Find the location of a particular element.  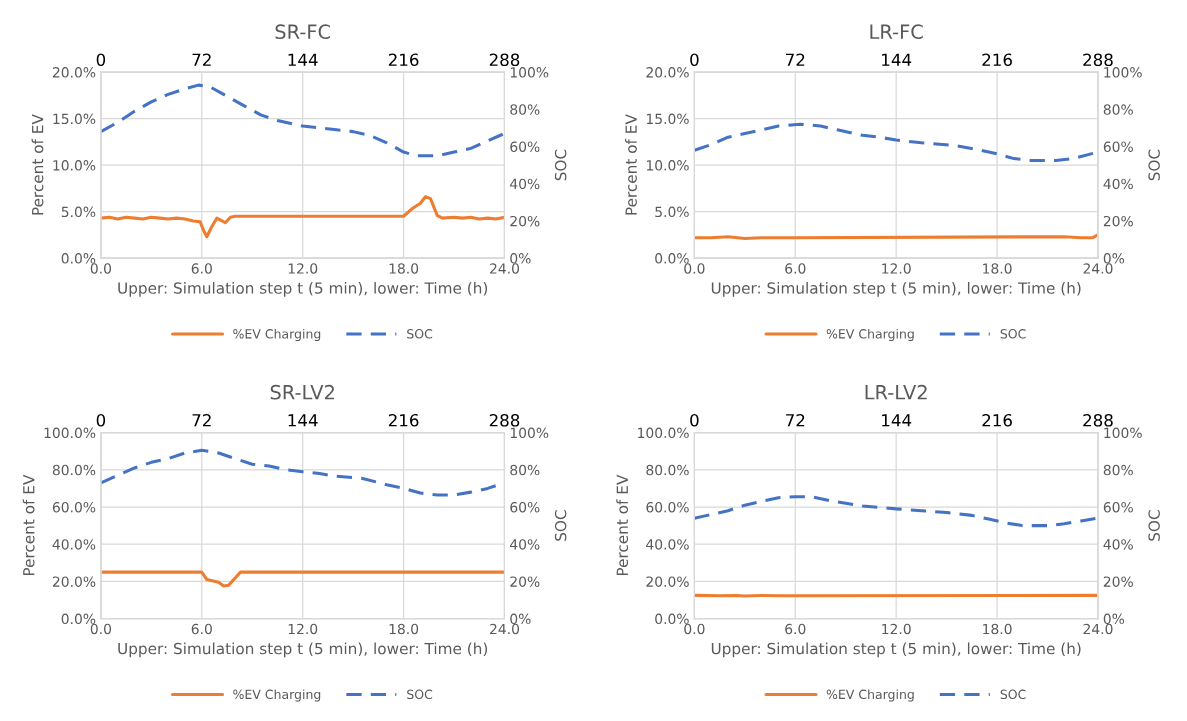

chart-title: LR-LV2 is located at coordinates (896, 392).